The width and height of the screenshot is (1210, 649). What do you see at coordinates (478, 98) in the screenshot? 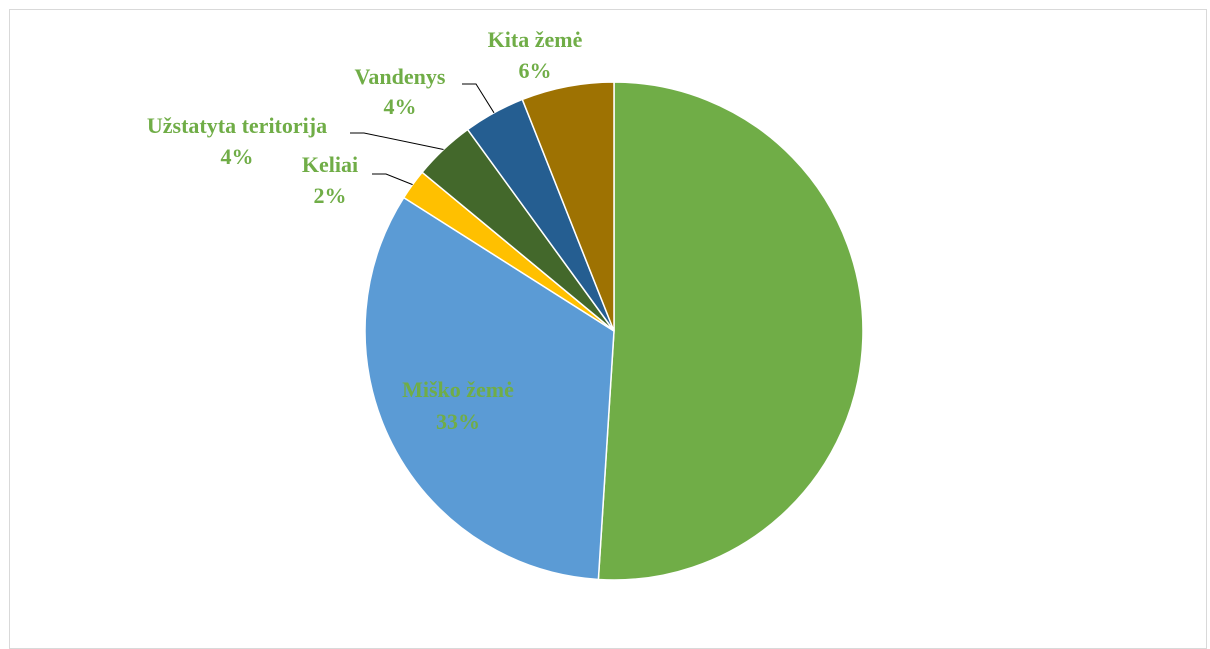
I see `leader-vandenys` at bounding box center [478, 98].